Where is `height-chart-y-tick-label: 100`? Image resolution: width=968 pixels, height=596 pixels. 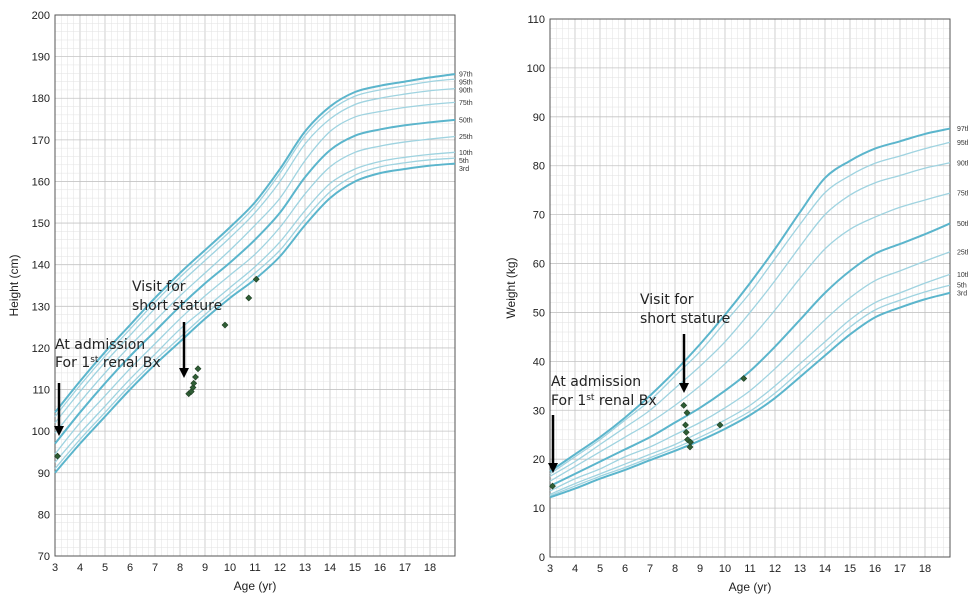
height-chart-y-tick-label: 100 is located at coordinates (41, 432).